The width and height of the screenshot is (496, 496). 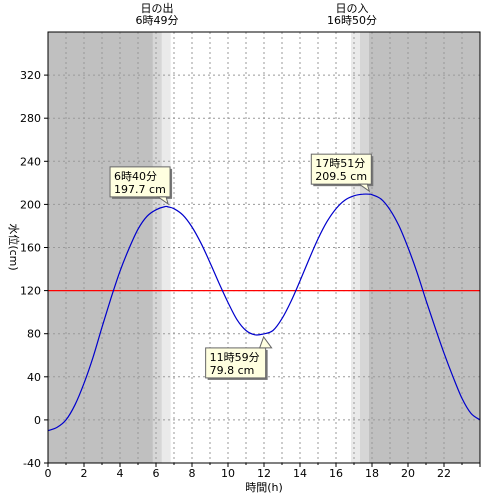 I want to click on x-tick-label: 4, so click(x=120, y=473).